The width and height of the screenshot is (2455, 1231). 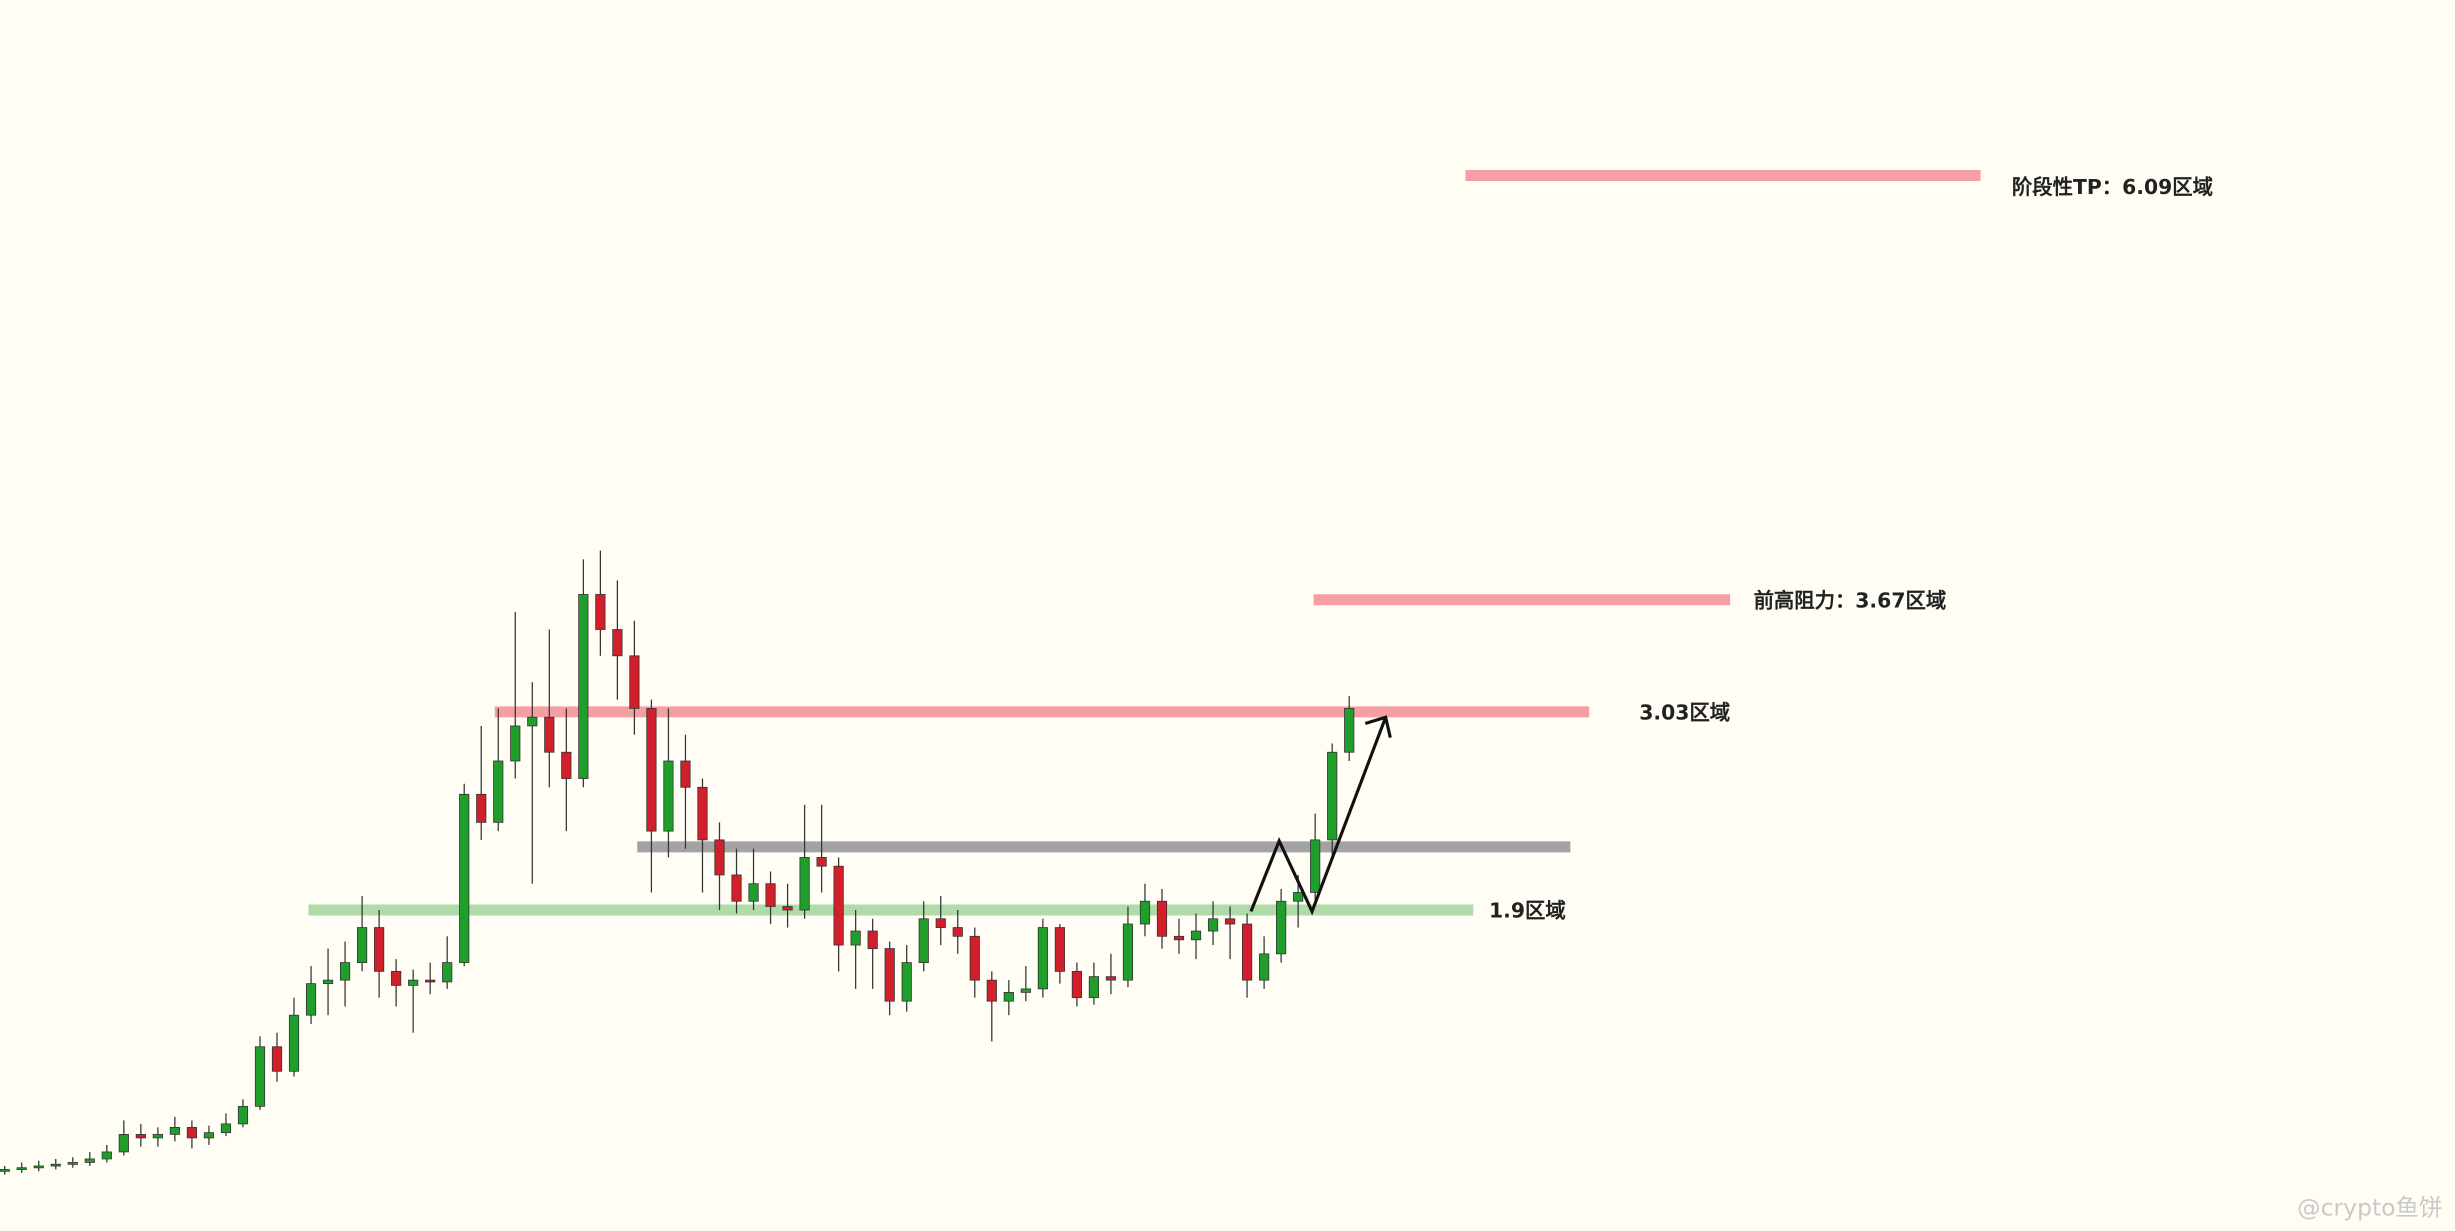 I want to click on arrow-head, so click(x=1378, y=726).